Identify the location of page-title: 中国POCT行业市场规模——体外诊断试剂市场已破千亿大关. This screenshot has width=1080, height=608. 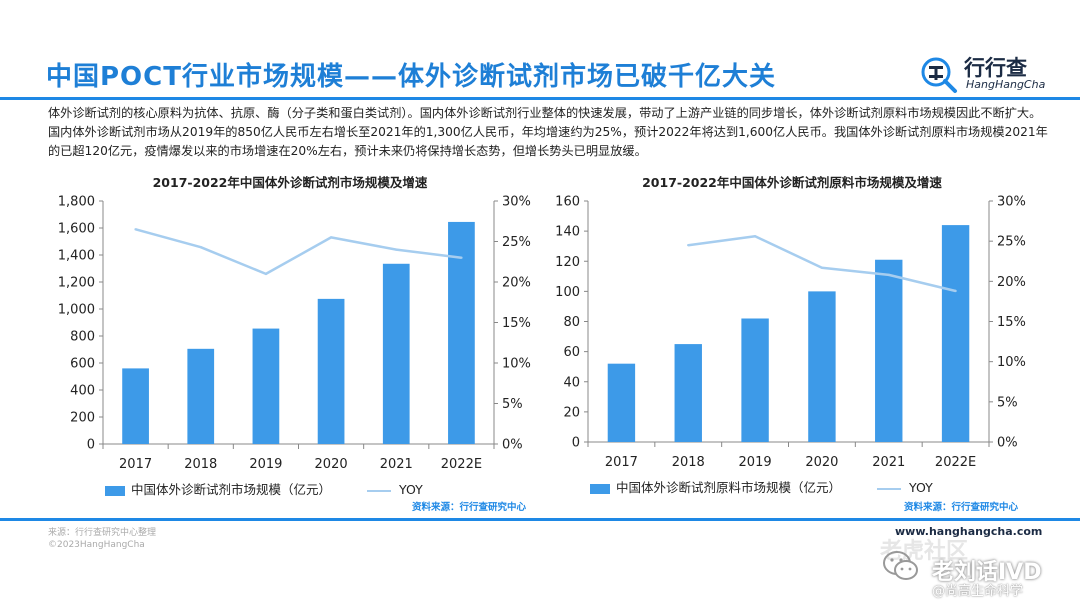
(411, 77).